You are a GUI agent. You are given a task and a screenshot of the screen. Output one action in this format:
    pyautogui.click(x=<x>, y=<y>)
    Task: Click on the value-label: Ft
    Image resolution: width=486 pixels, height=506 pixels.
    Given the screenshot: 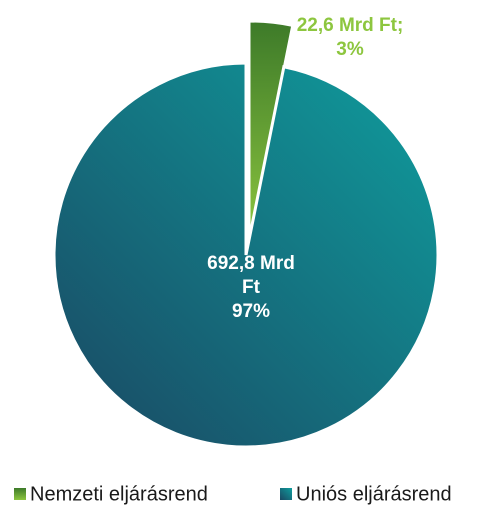 What is the action you would take?
    pyautogui.click(x=251, y=287)
    